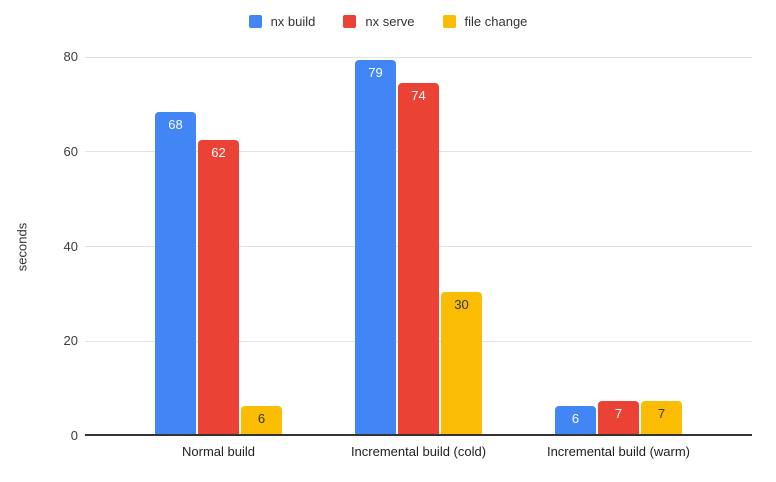  I want to click on bar-nx-serve-1: 62, so click(218, 287).